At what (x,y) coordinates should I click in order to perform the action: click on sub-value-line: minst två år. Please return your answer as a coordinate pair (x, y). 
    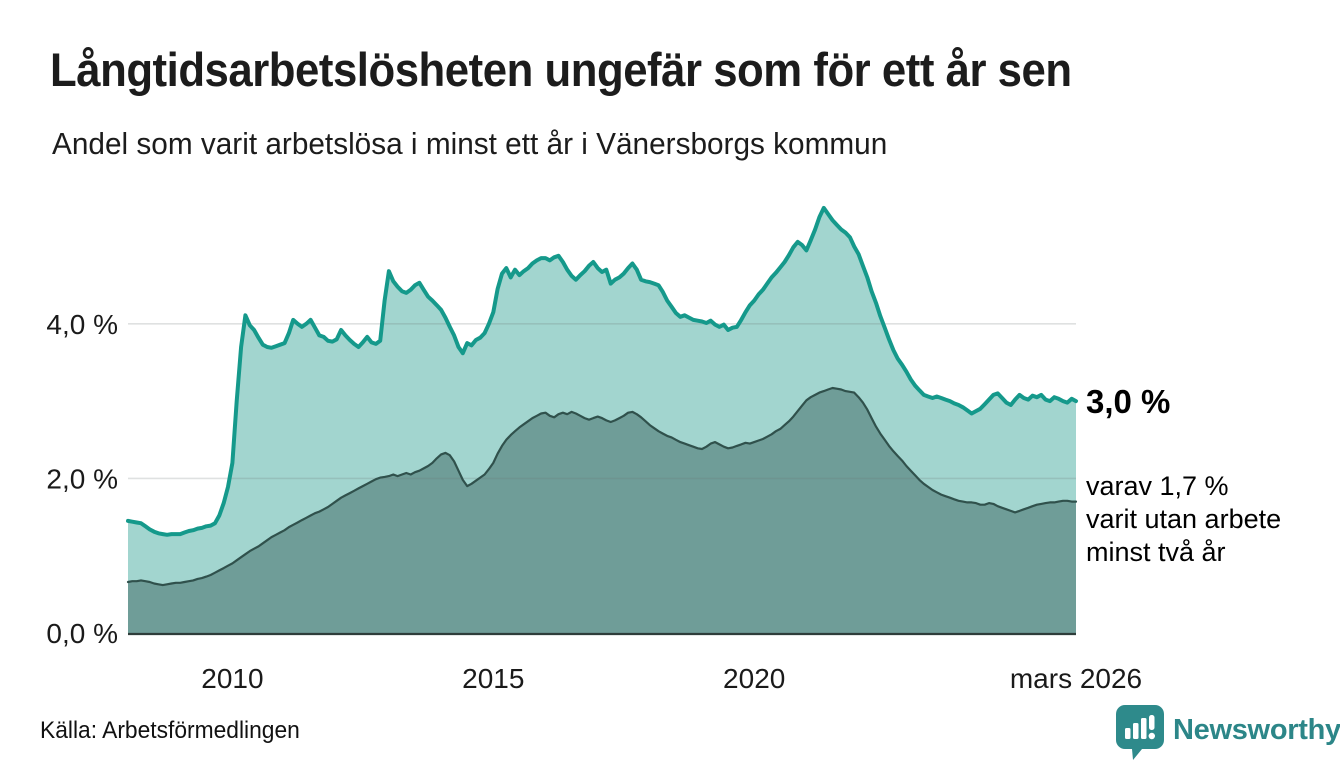
    Looking at the image, I should click on (1156, 552).